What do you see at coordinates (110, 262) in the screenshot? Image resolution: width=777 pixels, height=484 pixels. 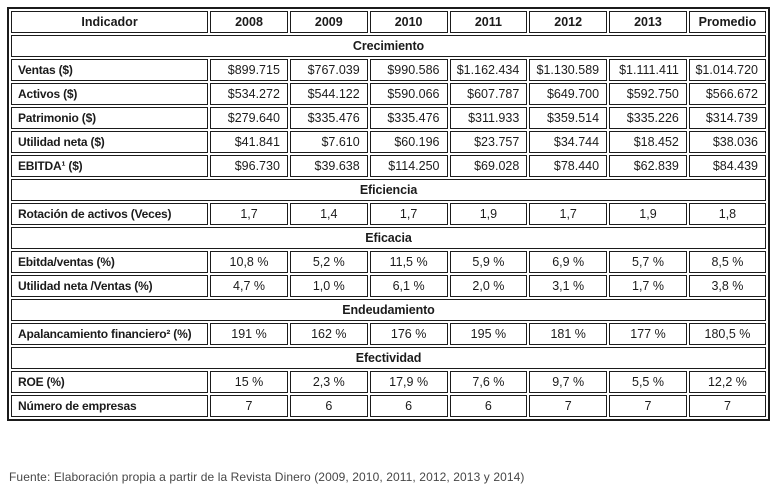 I see `indicator-label: Ebitda/ventas (%)` at bounding box center [110, 262].